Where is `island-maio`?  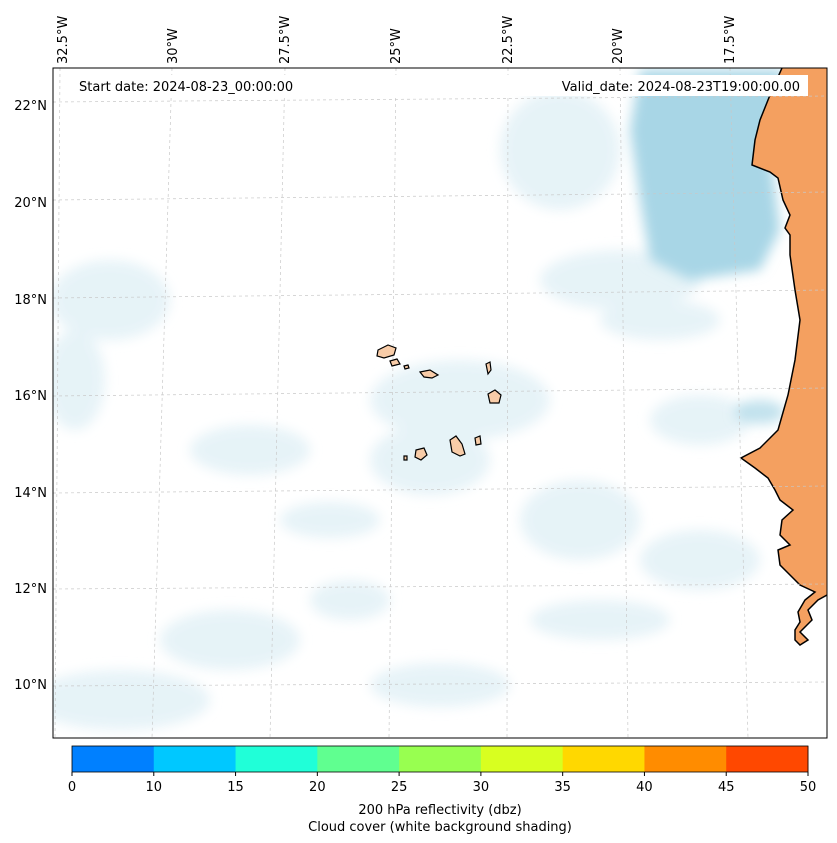 island-maio is located at coordinates (478, 440).